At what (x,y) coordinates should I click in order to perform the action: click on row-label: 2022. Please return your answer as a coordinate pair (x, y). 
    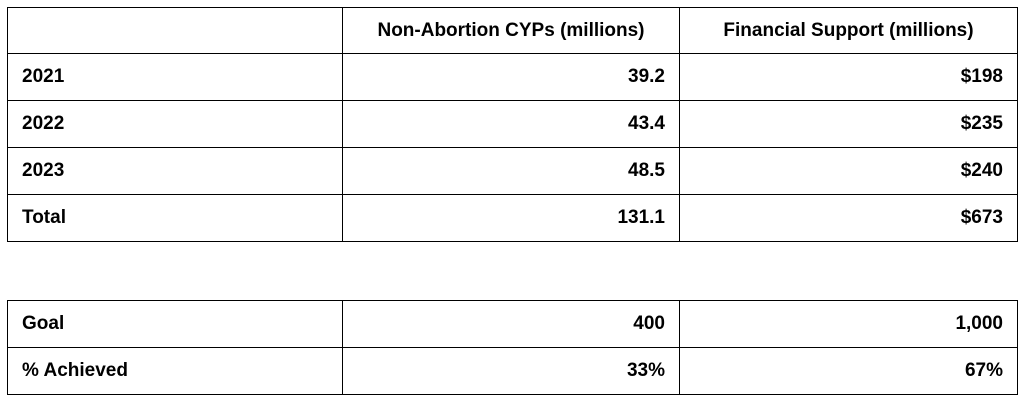
    Looking at the image, I should click on (175, 124).